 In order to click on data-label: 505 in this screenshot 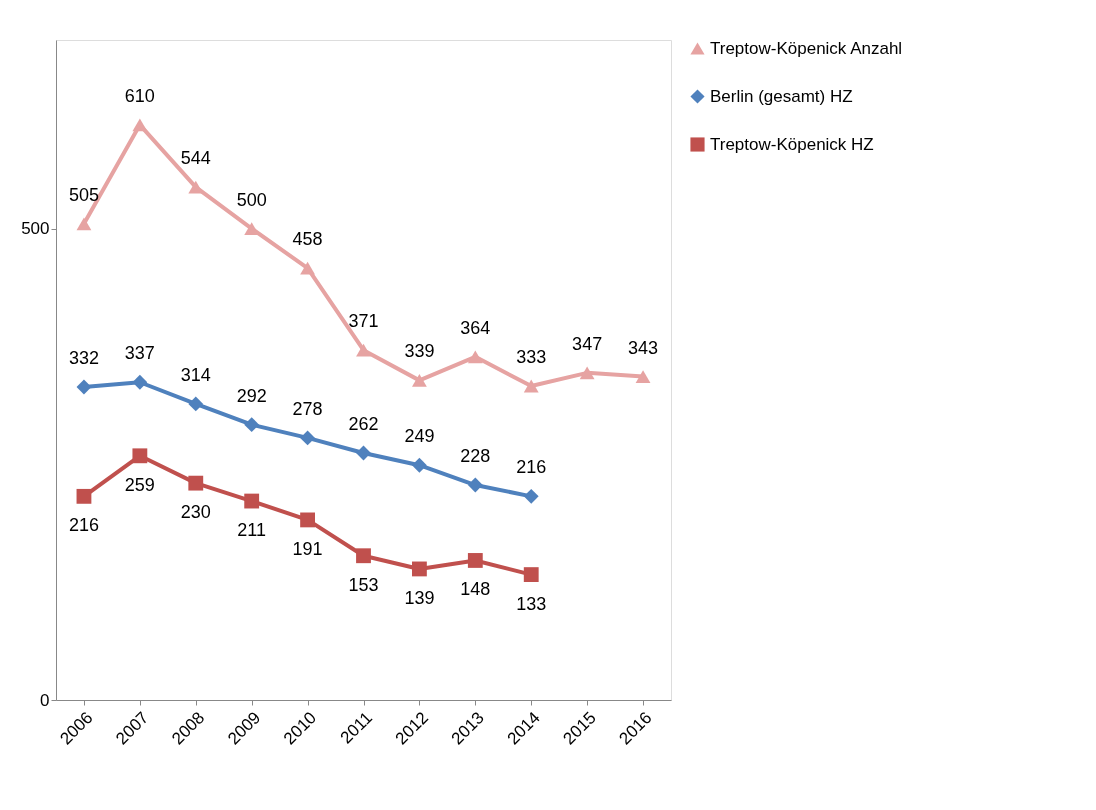, I will do `click(83, 194)`.